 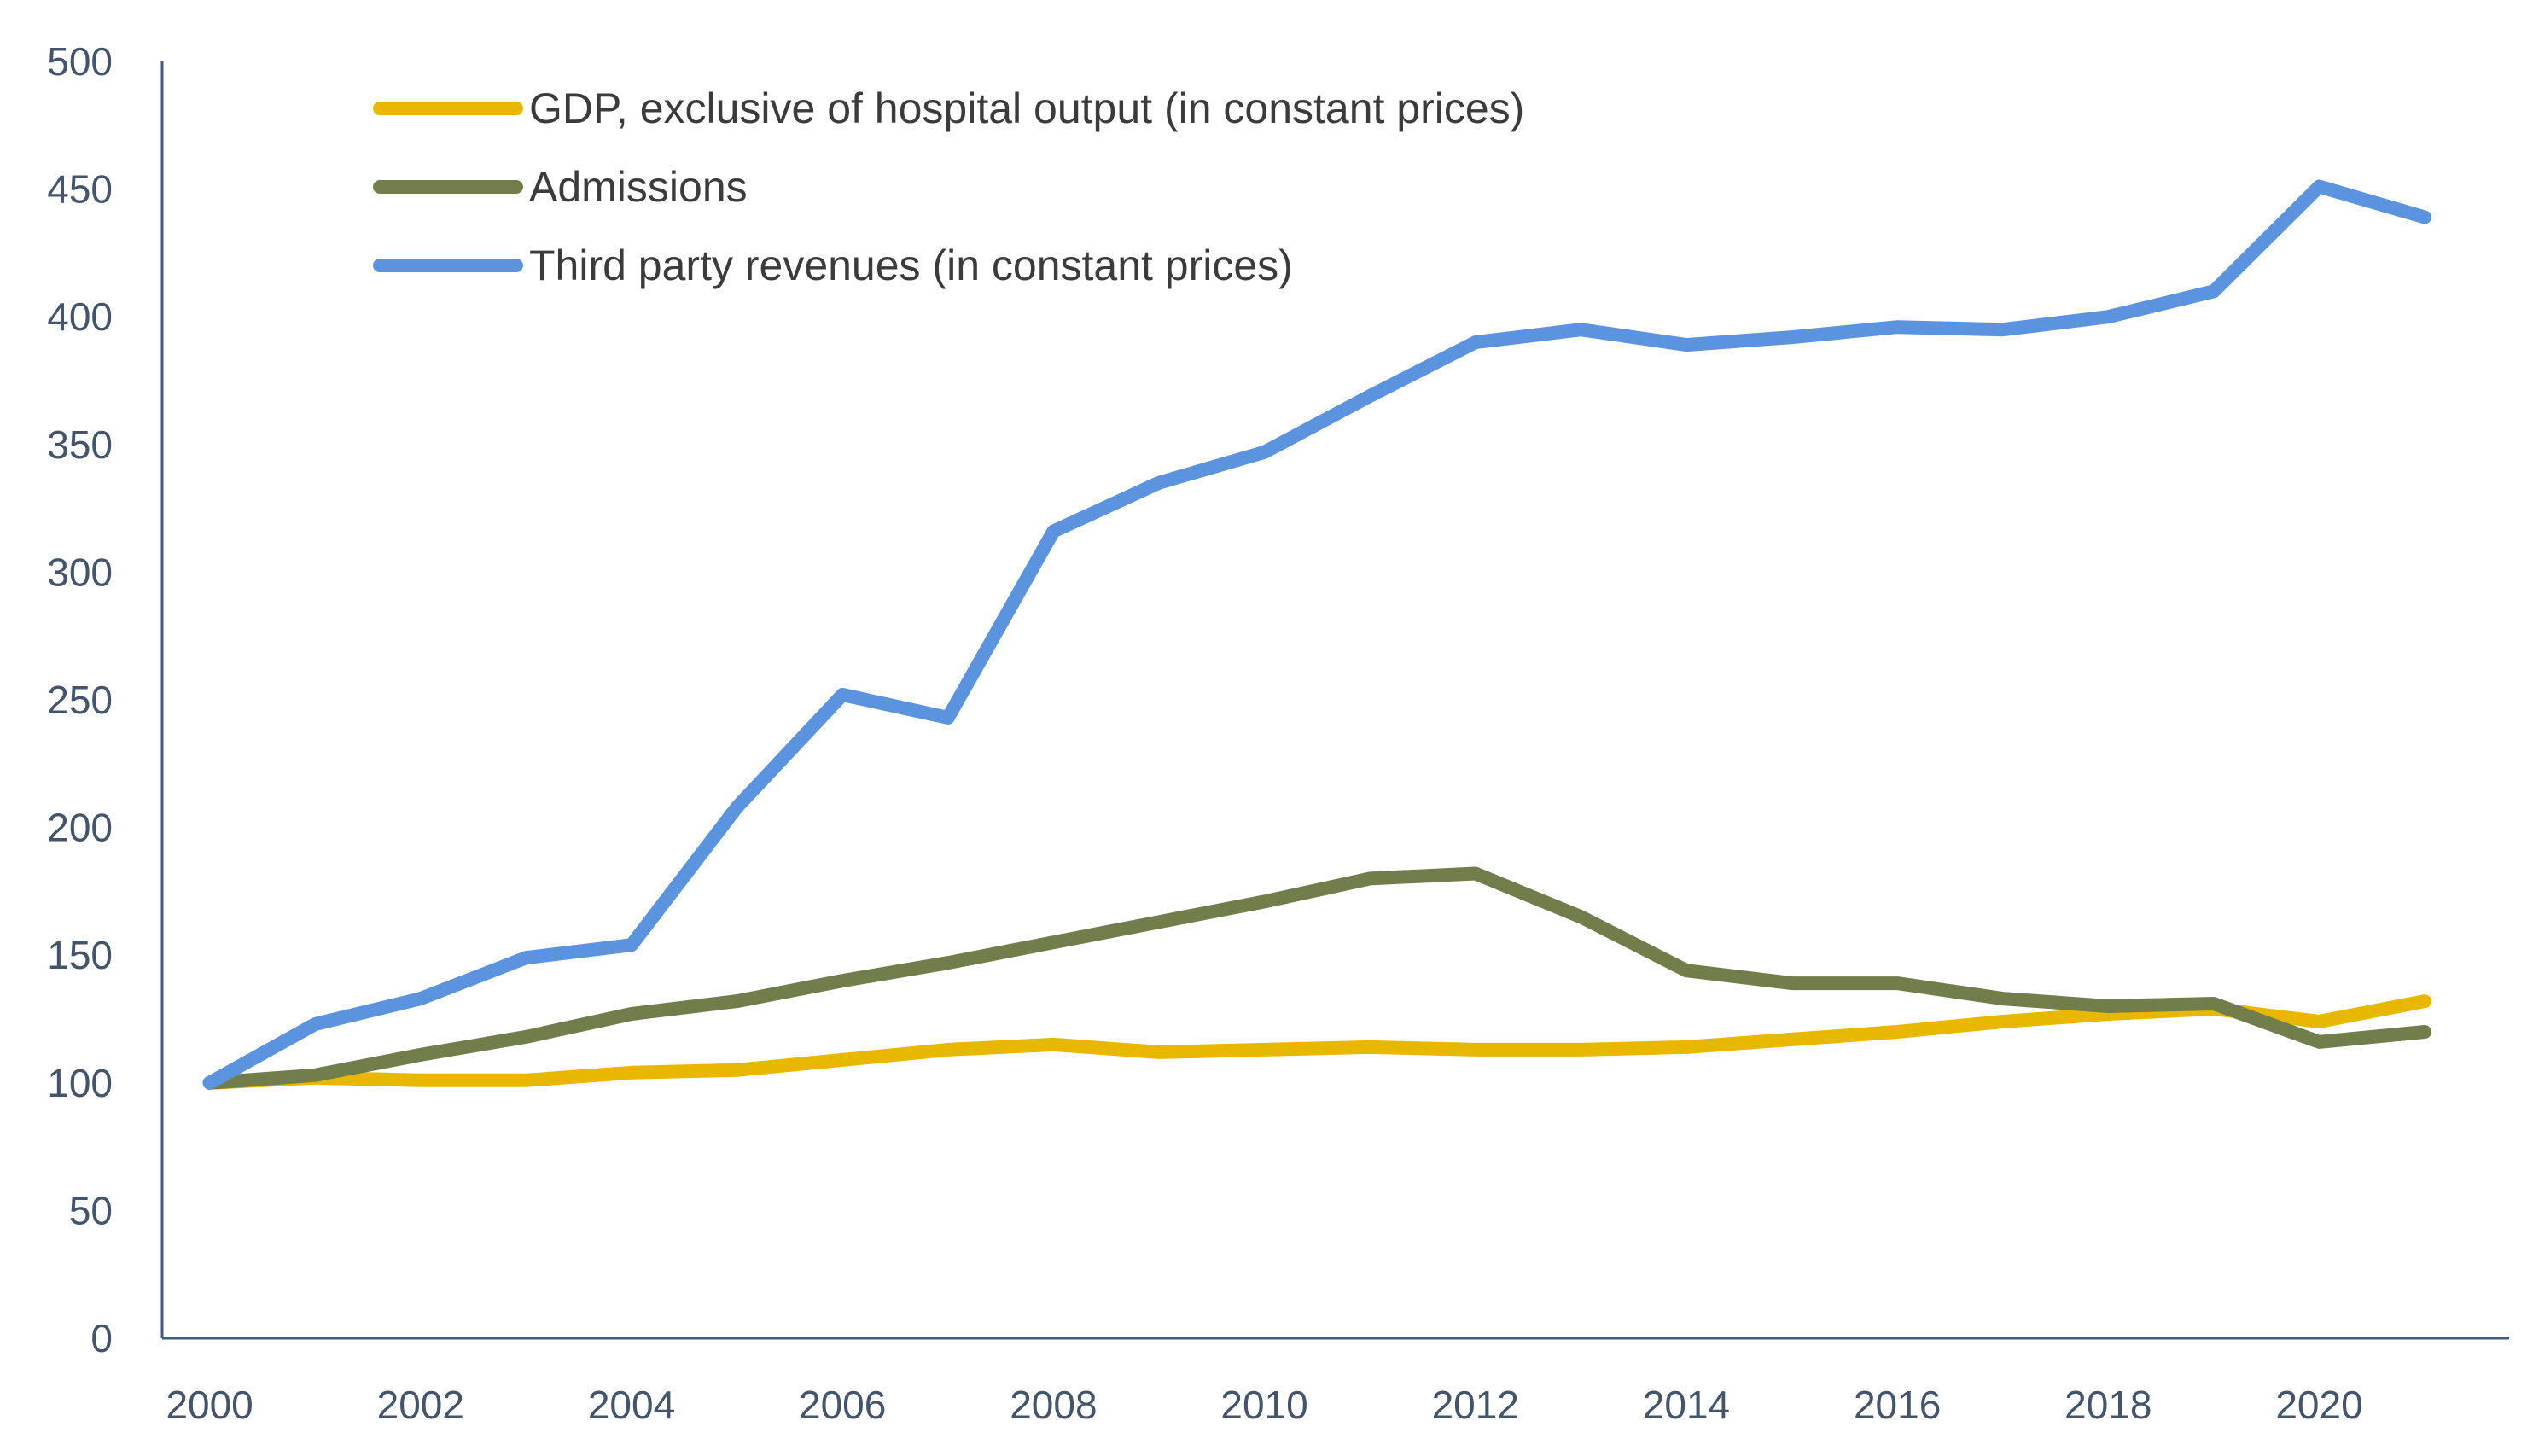 I want to click on x-tick-label: 2020, so click(x=2318, y=1405).